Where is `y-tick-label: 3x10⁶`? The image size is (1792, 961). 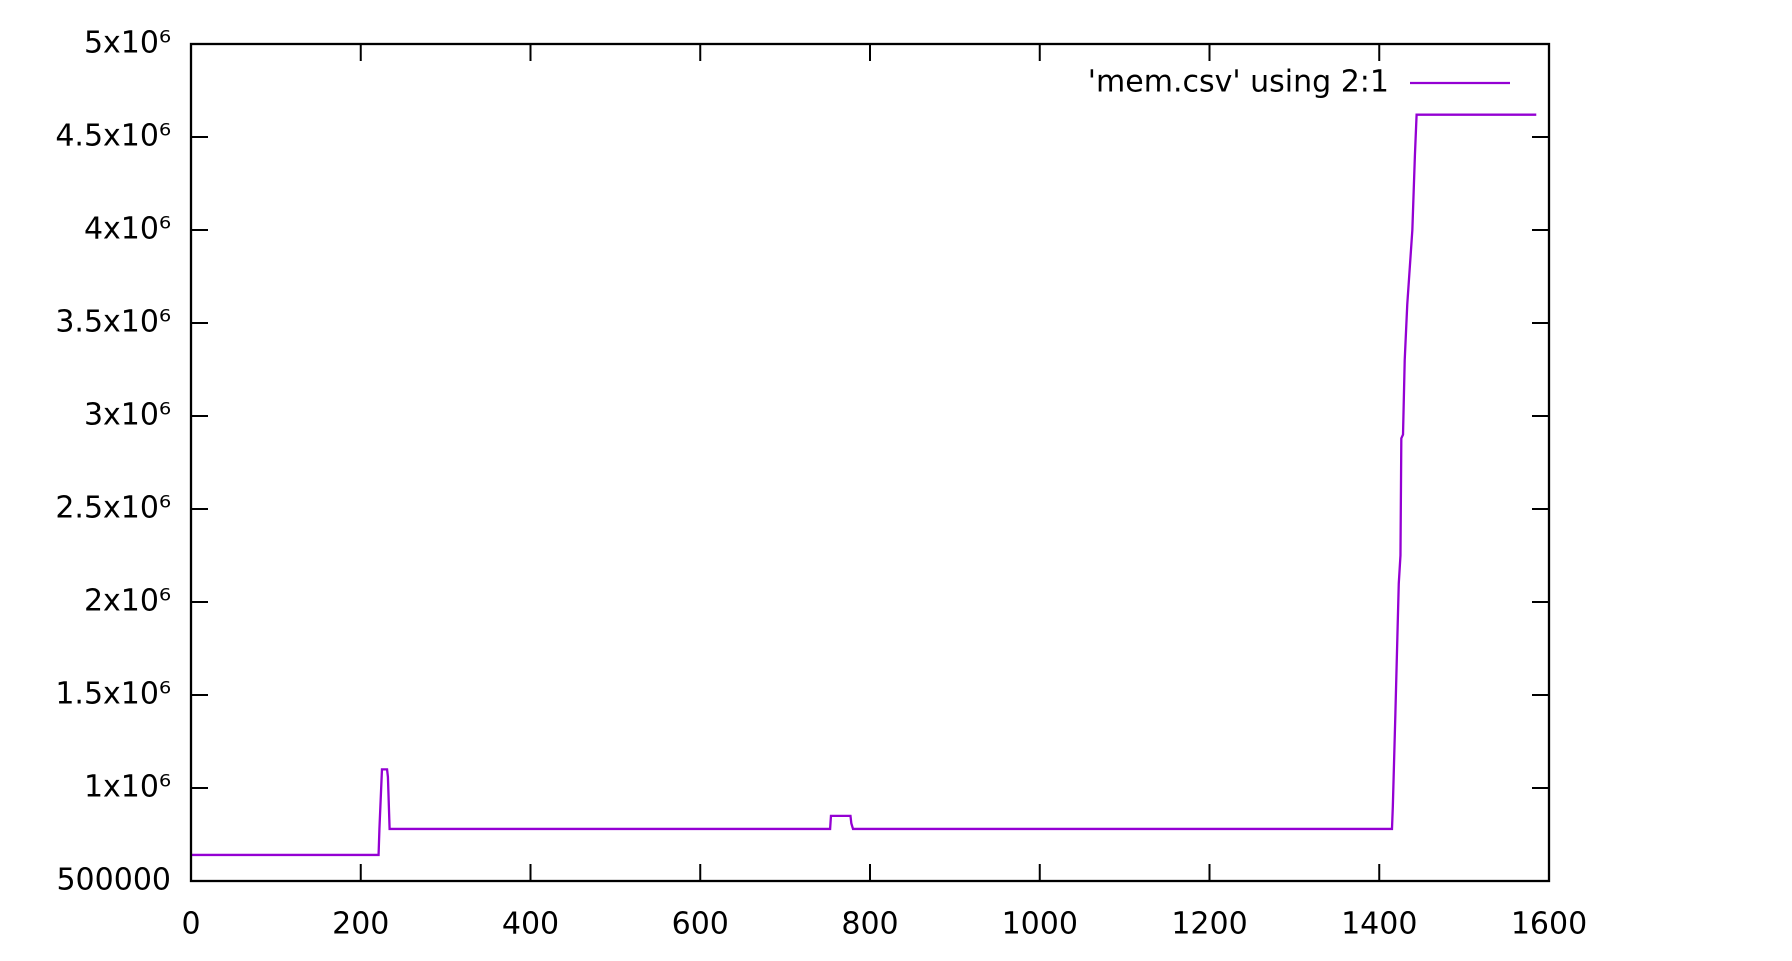
y-tick-label: 3x10⁶ is located at coordinates (127, 415).